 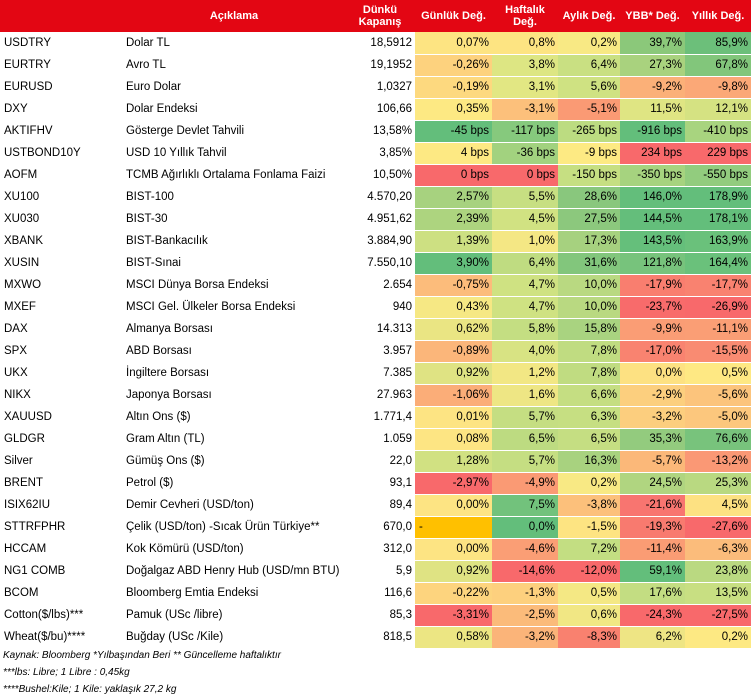 I want to click on instrument-description: Gümüş Ons ($), so click(x=234, y=461).